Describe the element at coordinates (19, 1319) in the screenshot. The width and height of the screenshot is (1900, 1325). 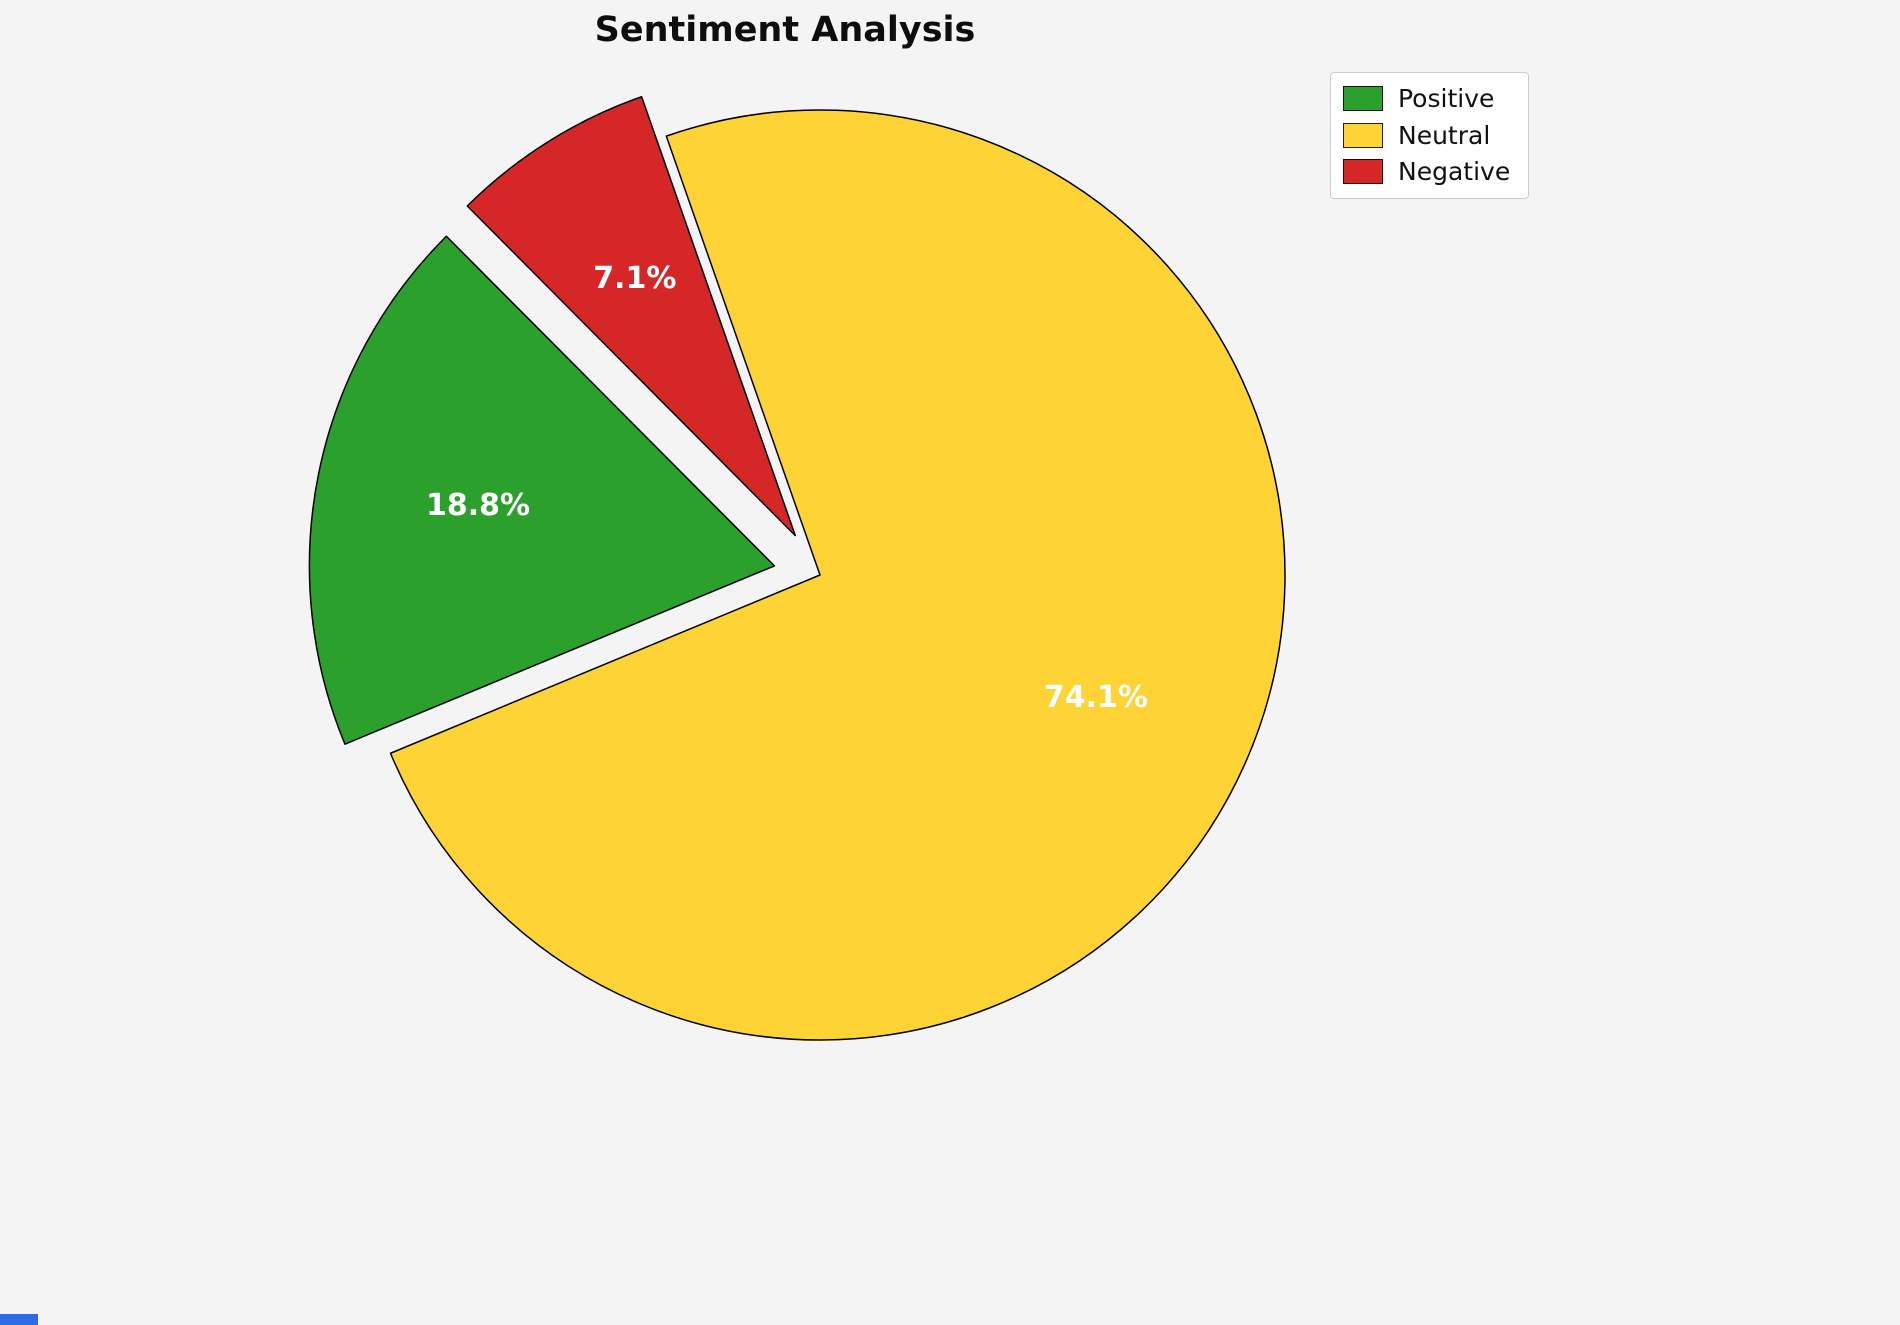
I see `bottom-left-blue-fragment` at that location.